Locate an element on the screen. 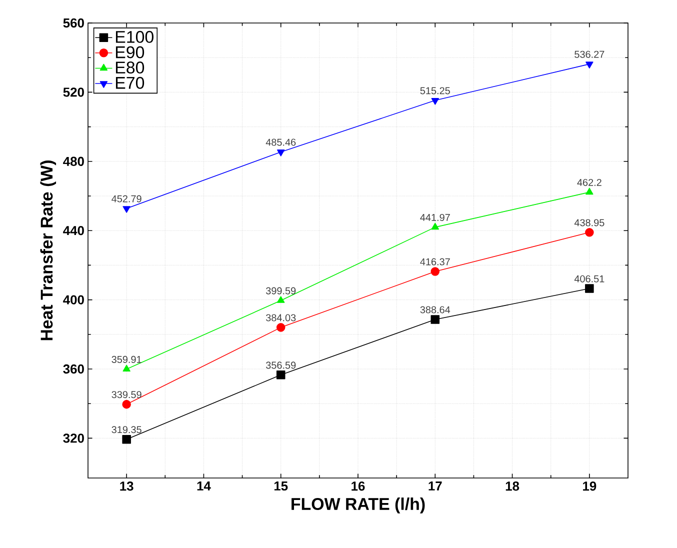 This screenshot has width=677, height=548. x-tick-label: 19 is located at coordinates (589, 486).